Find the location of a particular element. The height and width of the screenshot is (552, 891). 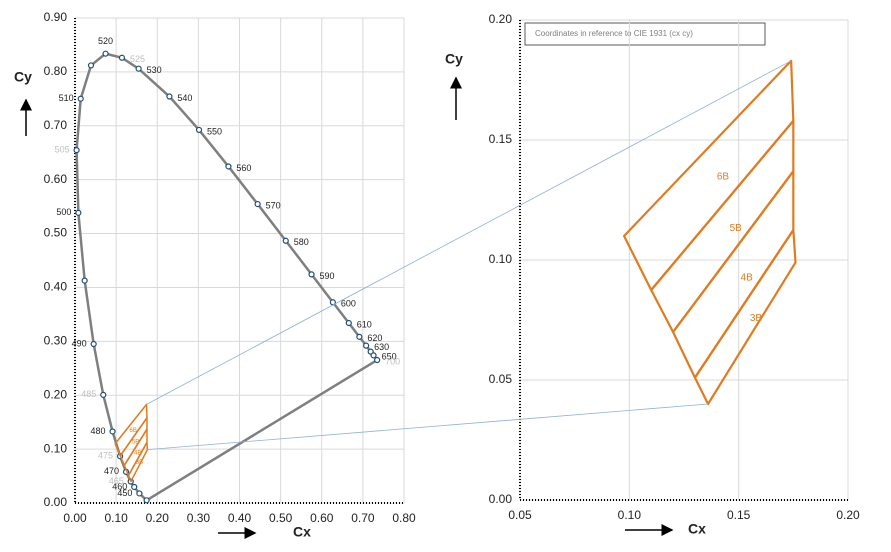

y-tick-label: 0.05 is located at coordinates (501, 379).